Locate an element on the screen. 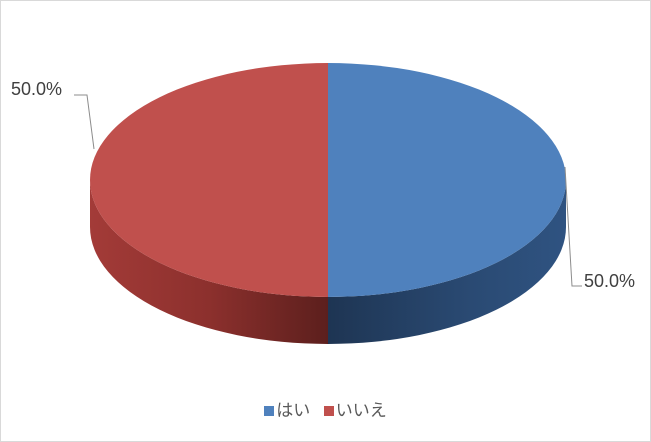  pie-slice-side-hai is located at coordinates (447, 262).